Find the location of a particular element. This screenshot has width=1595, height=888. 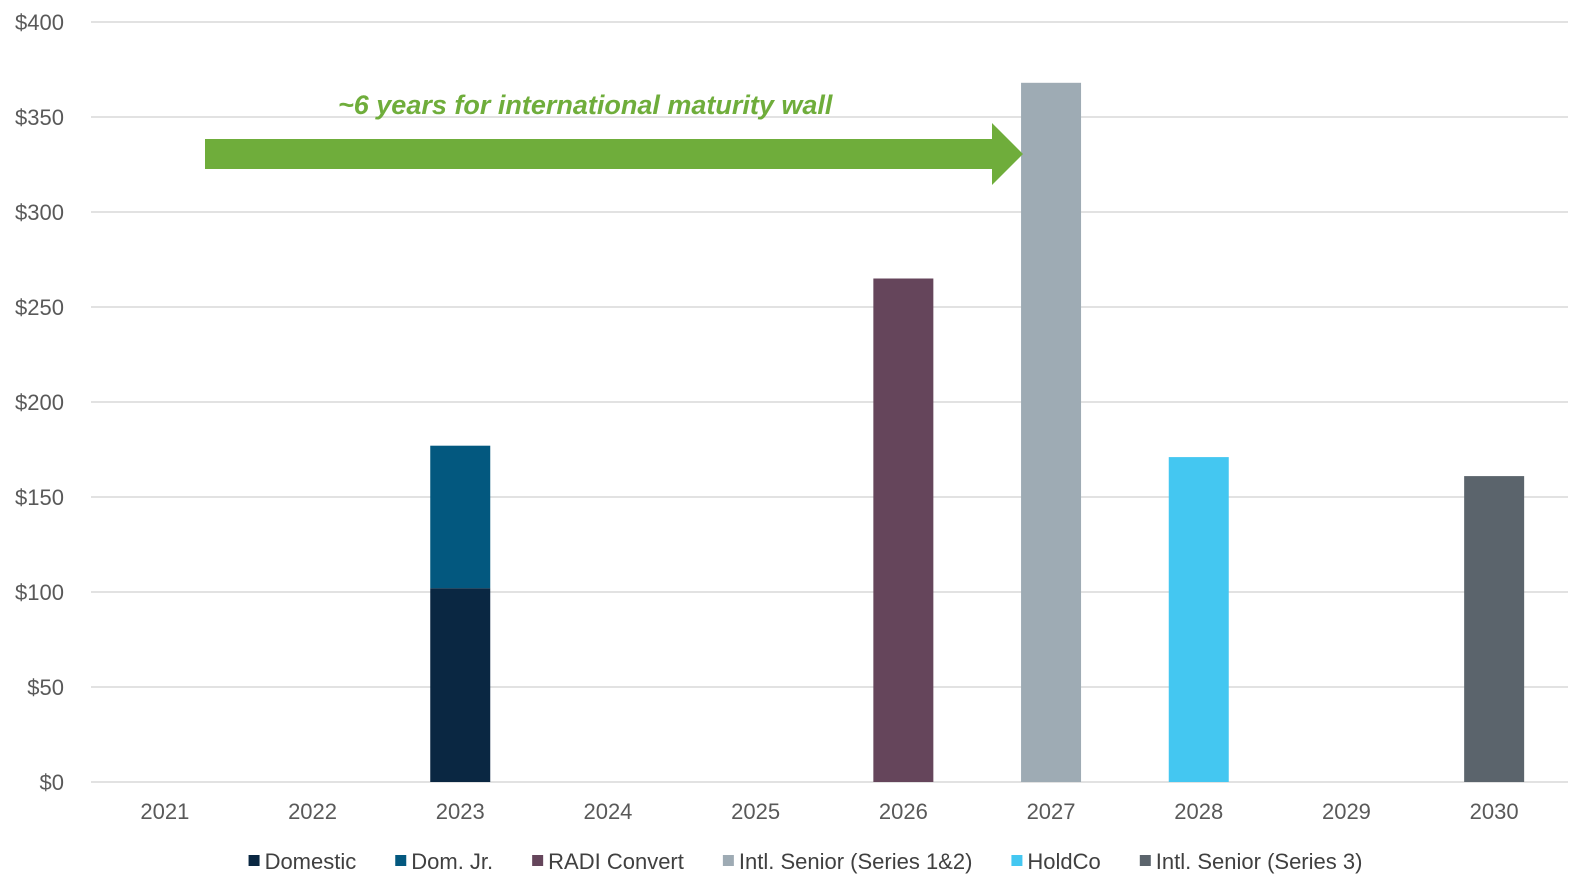

x-tick-label: 2028 is located at coordinates (1198, 811).